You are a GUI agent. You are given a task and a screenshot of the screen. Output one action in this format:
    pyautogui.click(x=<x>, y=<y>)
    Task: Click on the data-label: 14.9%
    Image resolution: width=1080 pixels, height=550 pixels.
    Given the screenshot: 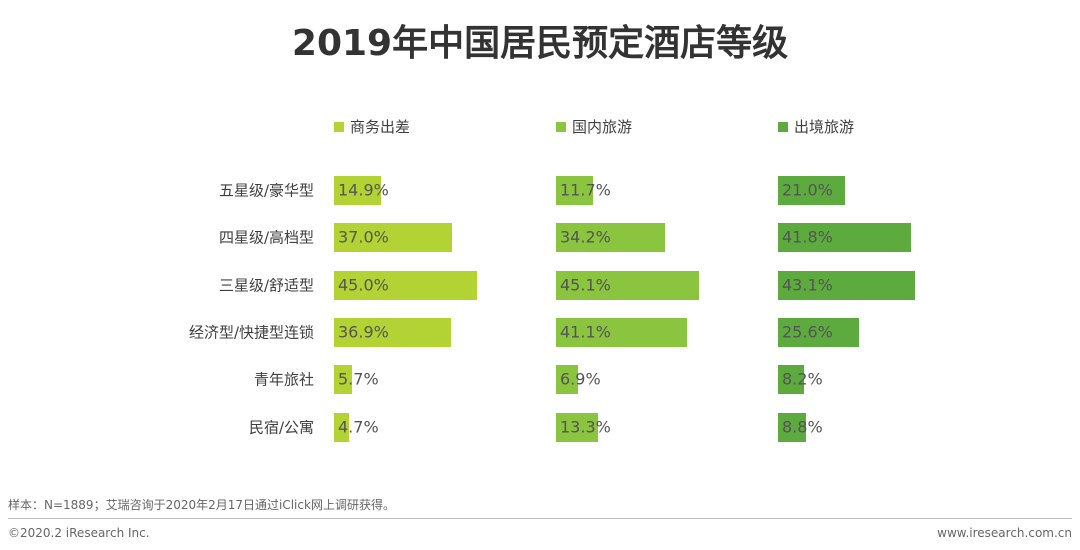 What is the action you would take?
    pyautogui.click(x=363, y=190)
    